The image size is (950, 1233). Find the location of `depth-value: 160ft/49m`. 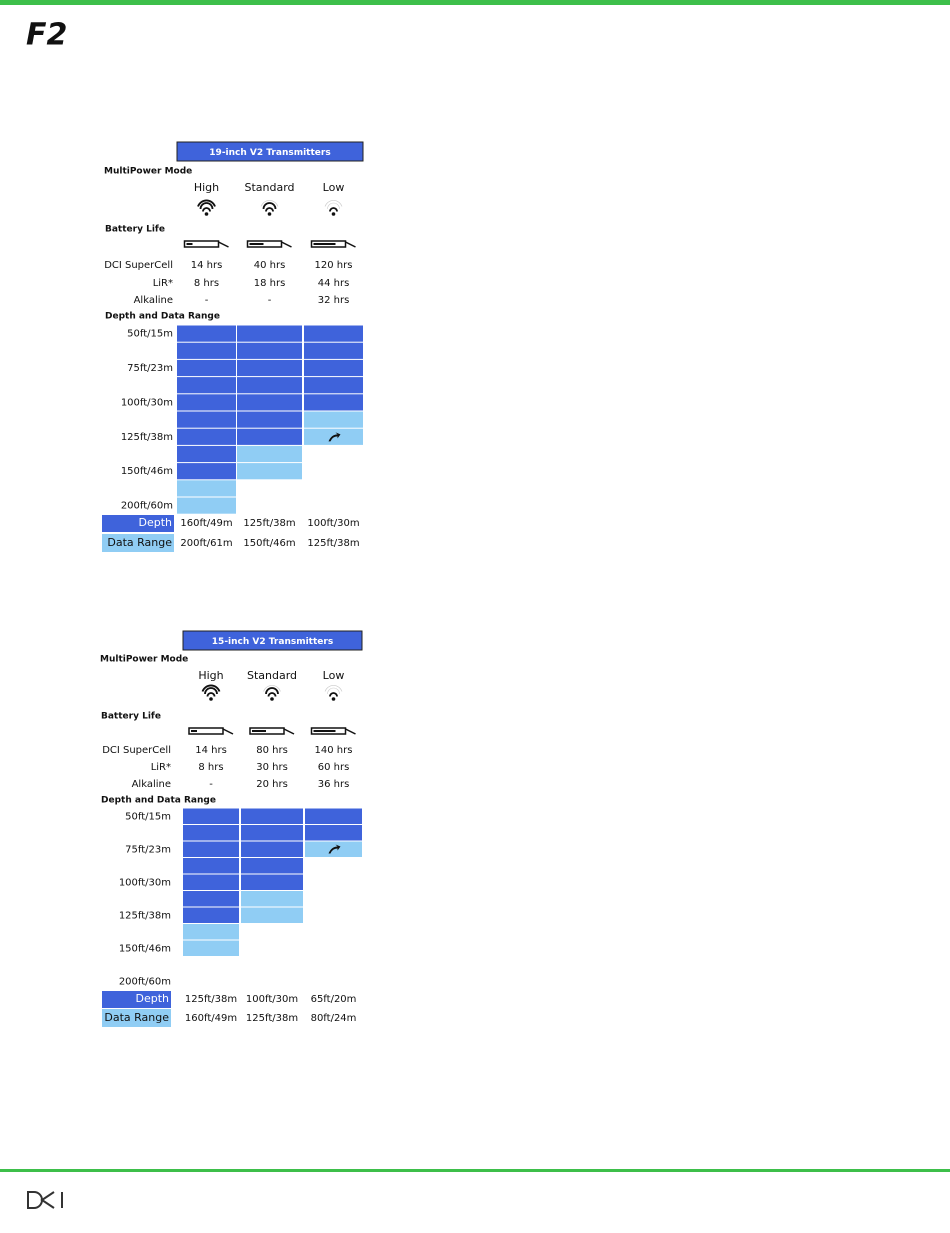

depth-value: 160ft/49m is located at coordinates (206, 523).